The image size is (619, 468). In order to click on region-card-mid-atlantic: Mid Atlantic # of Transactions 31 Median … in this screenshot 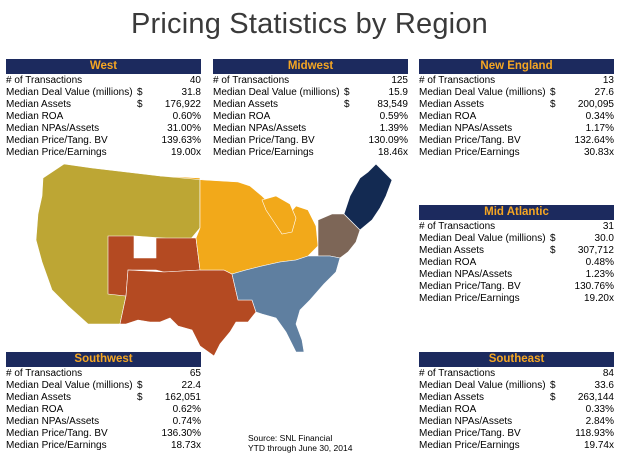, I will do `click(516, 255)`.